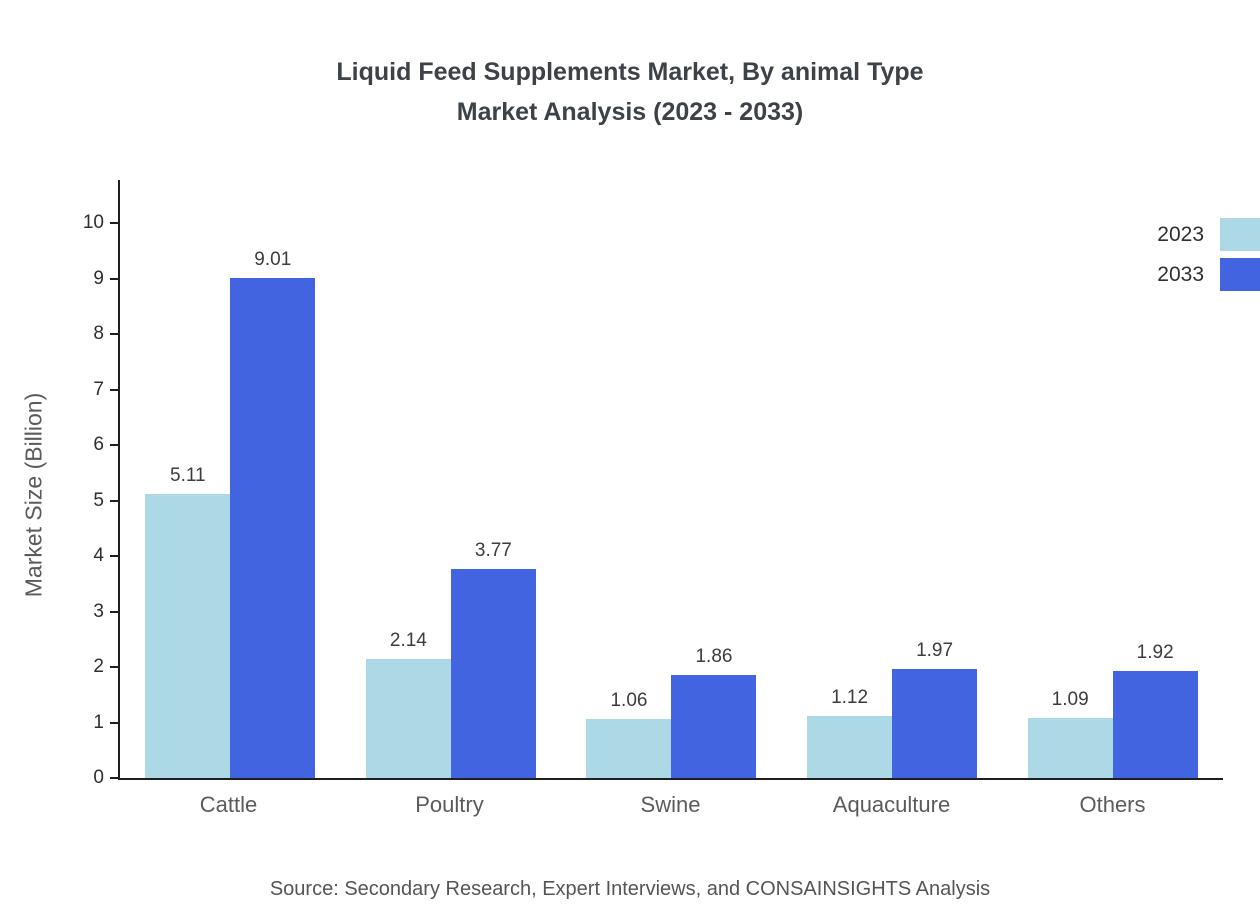  Describe the element at coordinates (629, 701) in the screenshot. I see `bar-value-label: 1.06` at that location.